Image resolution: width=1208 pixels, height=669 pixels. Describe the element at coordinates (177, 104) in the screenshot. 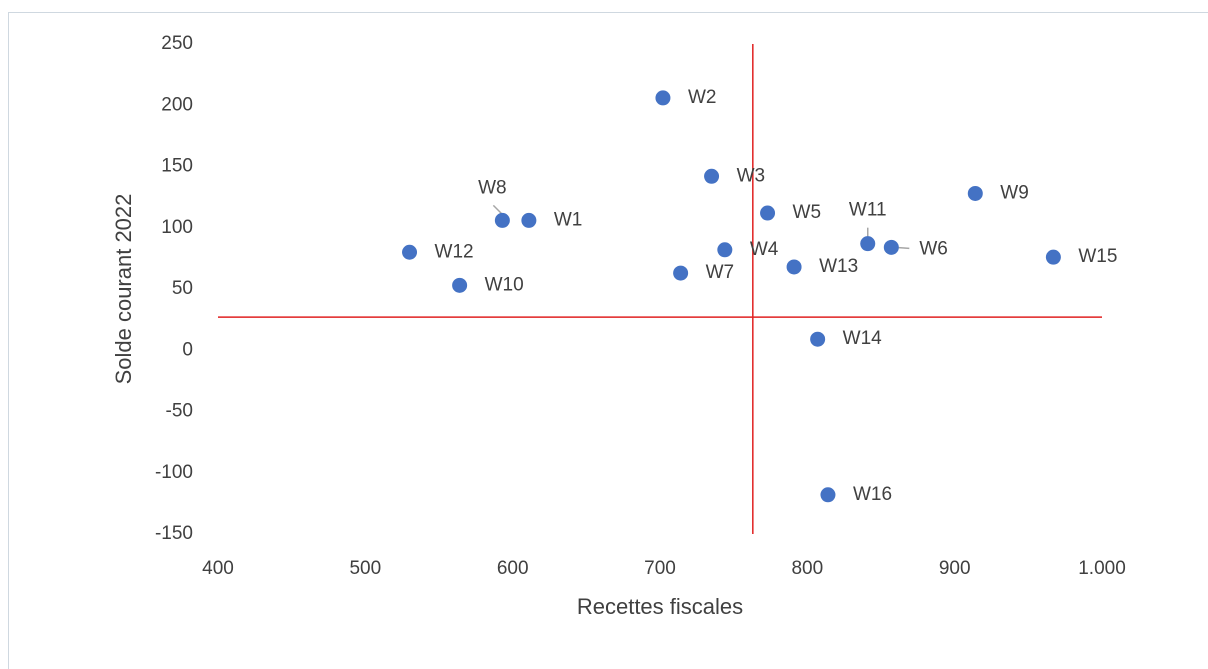

I see `y-tick-label: 200` at that location.